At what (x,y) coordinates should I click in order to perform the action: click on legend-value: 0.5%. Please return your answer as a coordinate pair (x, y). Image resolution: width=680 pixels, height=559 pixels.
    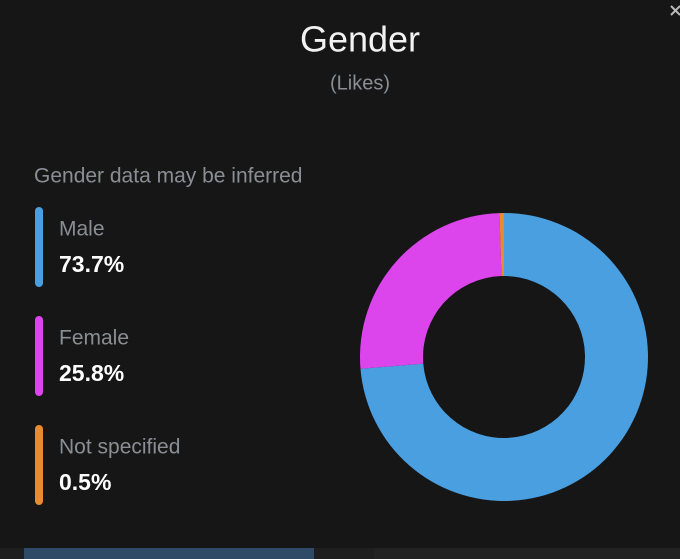
    Looking at the image, I should click on (85, 482).